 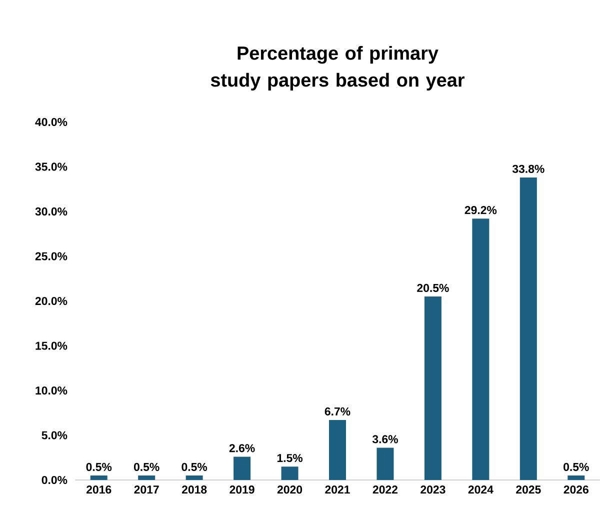 I want to click on y-tick-label: 15.0%, so click(x=52, y=346).